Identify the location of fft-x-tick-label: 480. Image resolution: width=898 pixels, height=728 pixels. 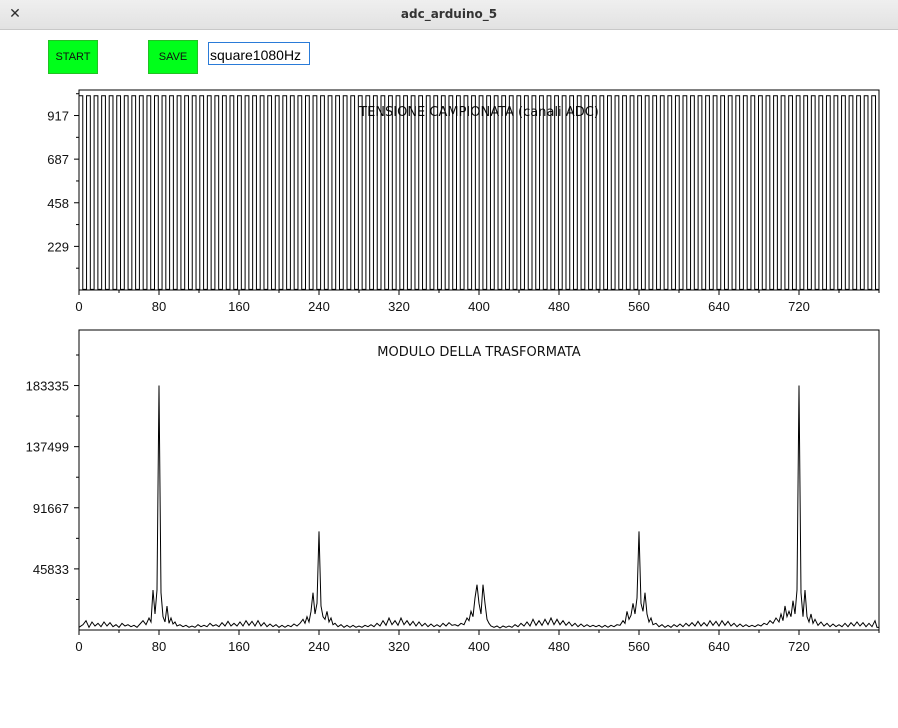
(559, 646).